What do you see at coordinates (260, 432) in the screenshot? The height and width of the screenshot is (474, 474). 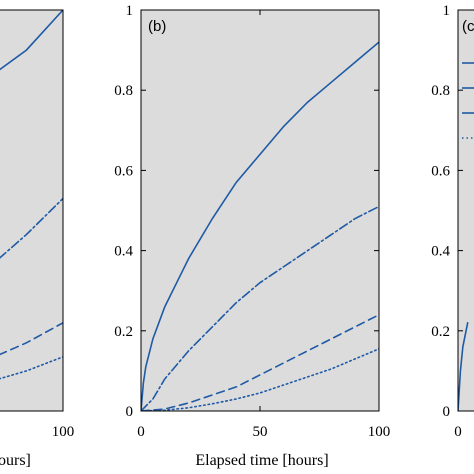 I see `x-tick-label: 50` at bounding box center [260, 432].